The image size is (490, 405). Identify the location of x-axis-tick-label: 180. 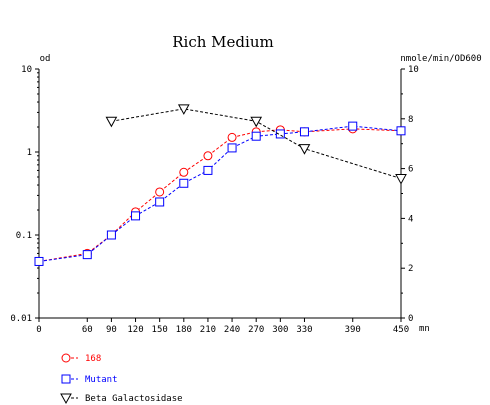
(184, 330).